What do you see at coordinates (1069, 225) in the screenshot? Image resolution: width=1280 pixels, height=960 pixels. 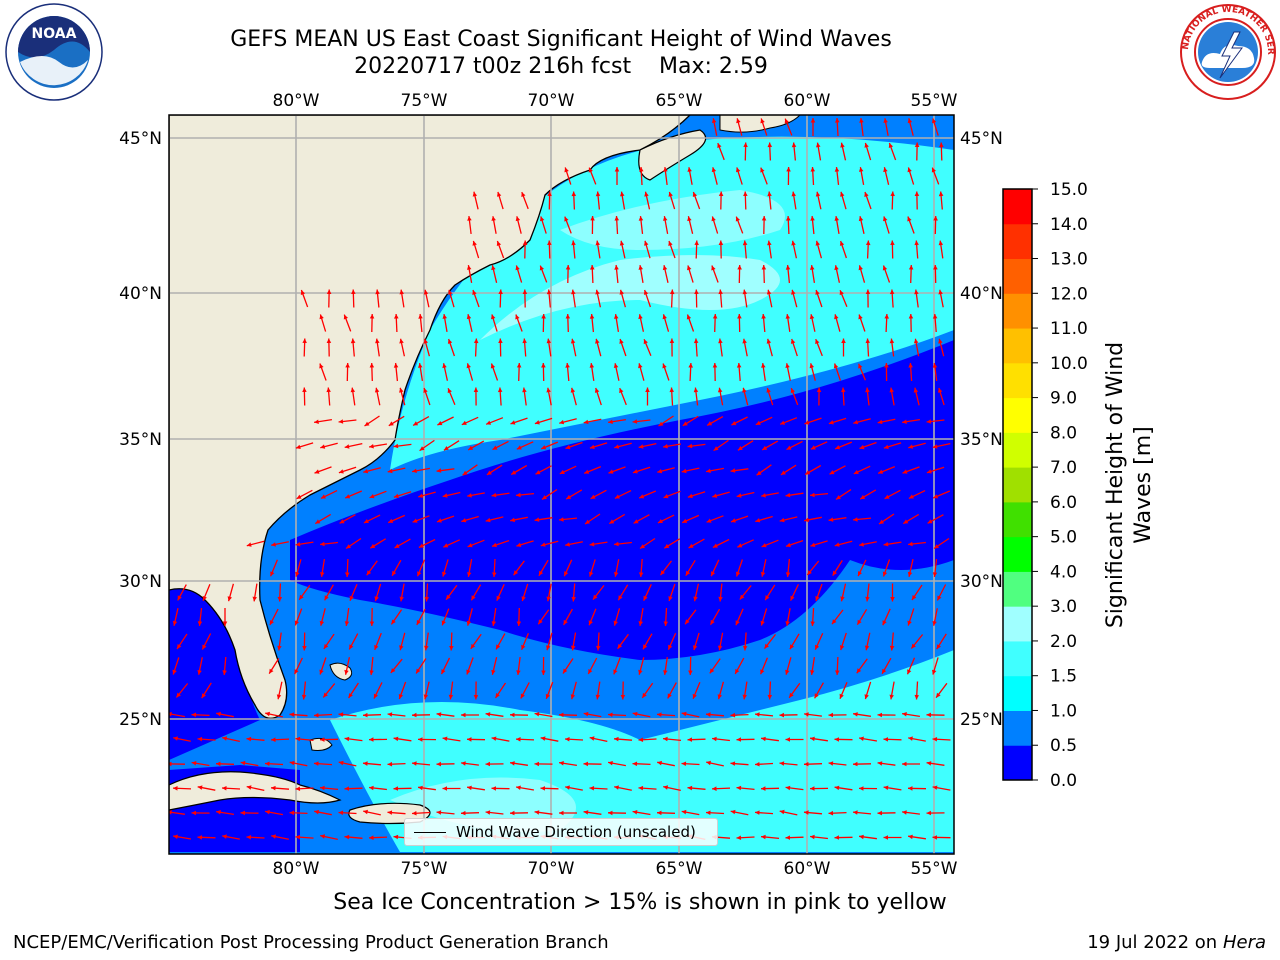 I see `colorbar-tick-label: 14.0` at bounding box center [1069, 225].